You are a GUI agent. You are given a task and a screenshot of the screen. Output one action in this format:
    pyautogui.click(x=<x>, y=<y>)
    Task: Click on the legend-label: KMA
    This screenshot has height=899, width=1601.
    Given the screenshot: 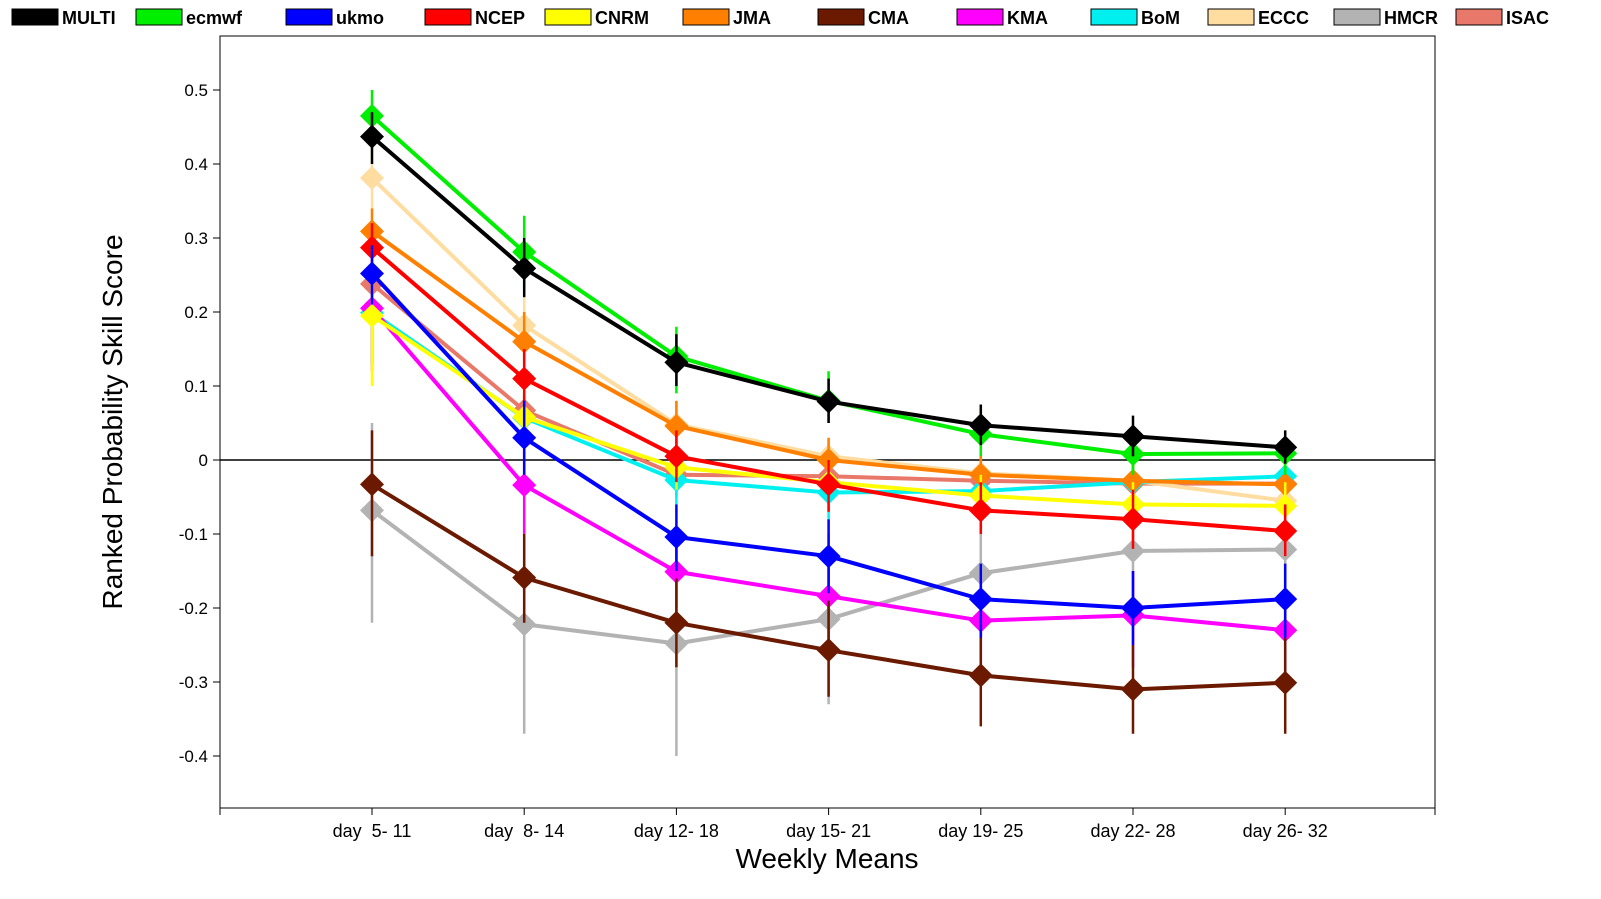 What is the action you would take?
    pyautogui.click(x=1027, y=18)
    